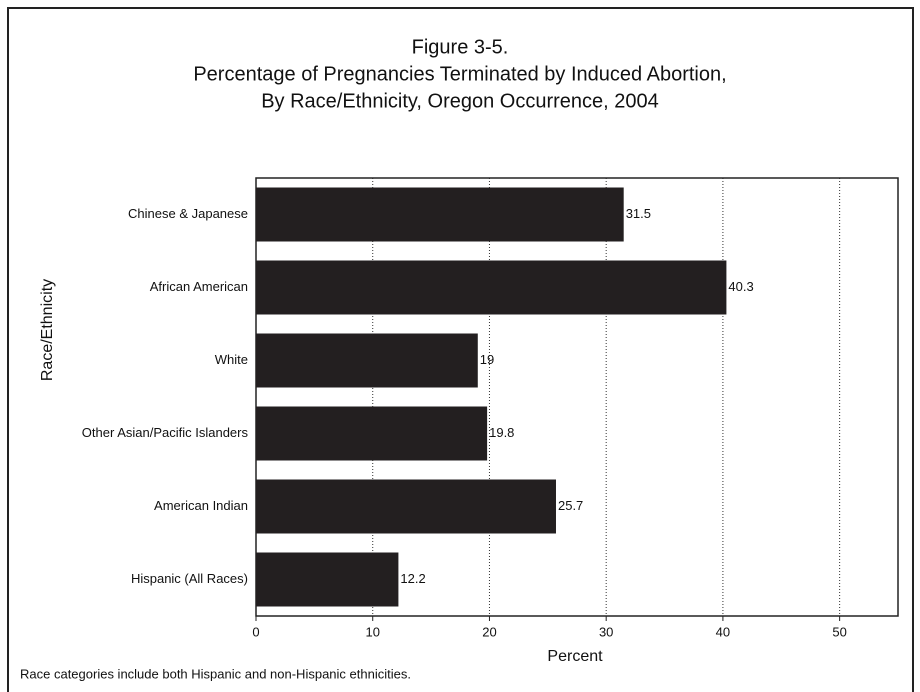 This screenshot has height=692, width=920. Describe the element at coordinates (189, 578) in the screenshot. I see `y-tick-label: Hispanic (All Races)` at that location.